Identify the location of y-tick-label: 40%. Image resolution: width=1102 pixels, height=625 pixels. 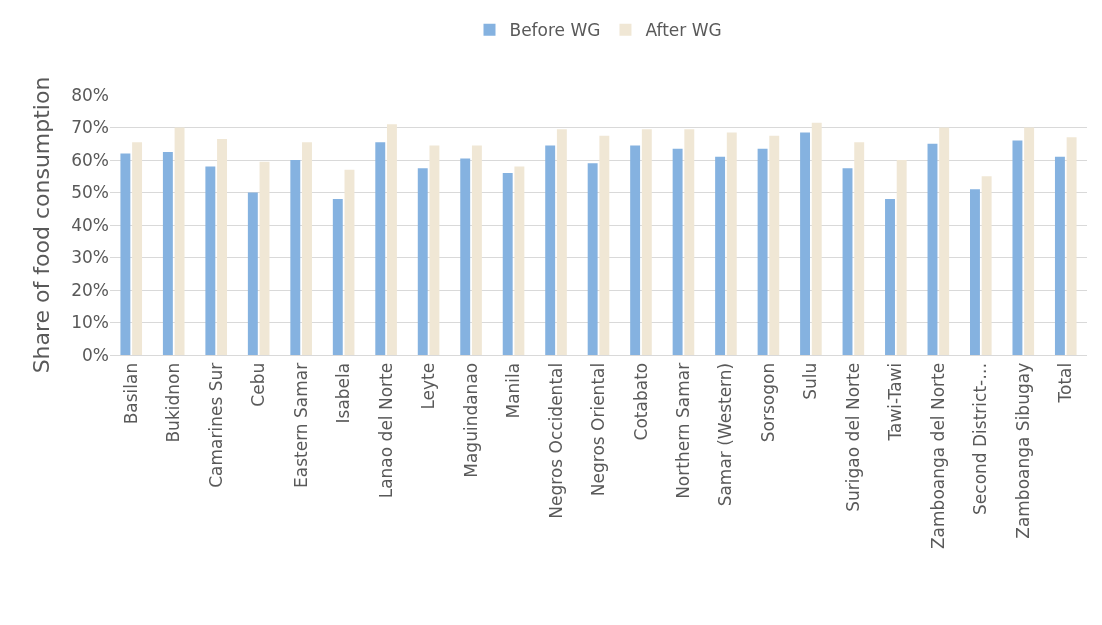
(90, 224).